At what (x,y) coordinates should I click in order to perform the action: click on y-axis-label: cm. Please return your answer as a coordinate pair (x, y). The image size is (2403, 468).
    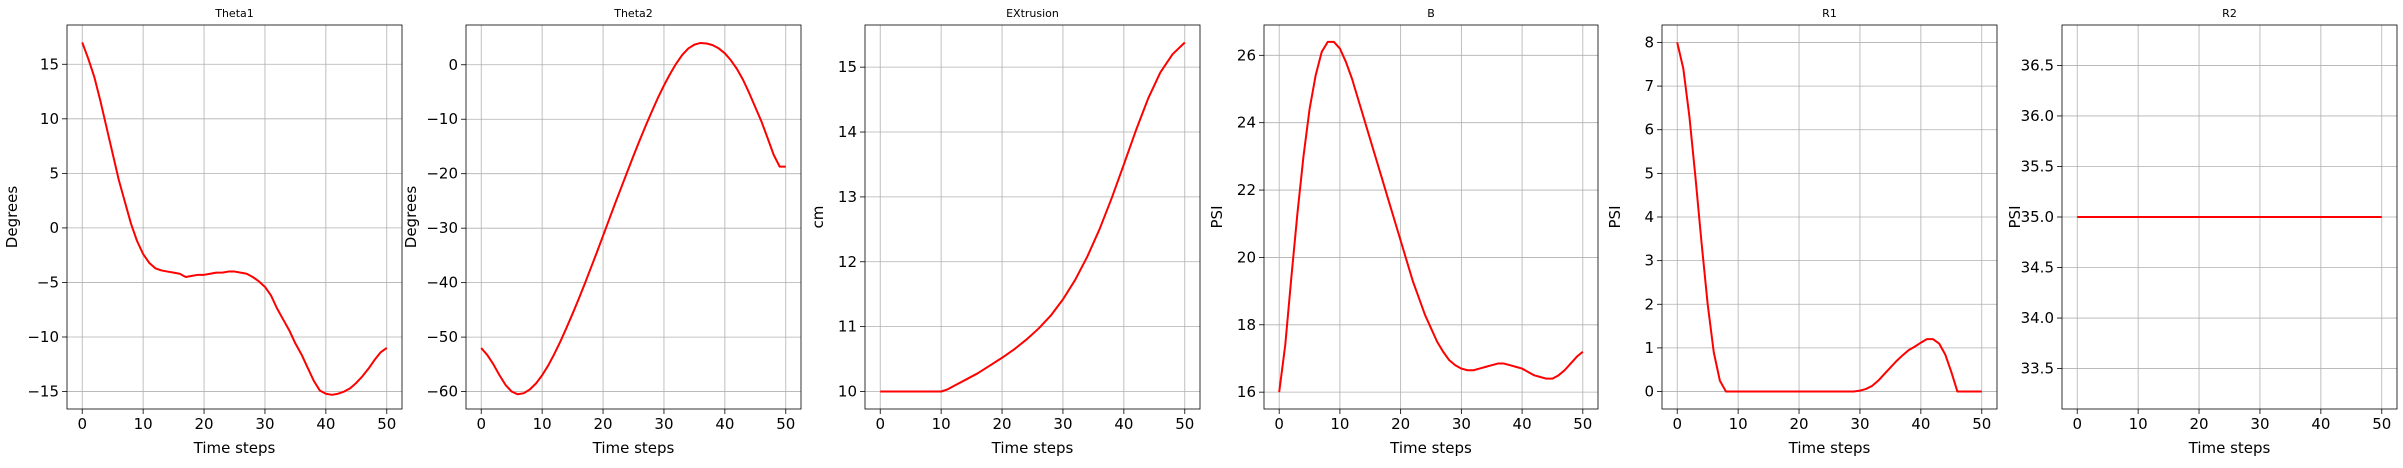
    Looking at the image, I should click on (818, 217).